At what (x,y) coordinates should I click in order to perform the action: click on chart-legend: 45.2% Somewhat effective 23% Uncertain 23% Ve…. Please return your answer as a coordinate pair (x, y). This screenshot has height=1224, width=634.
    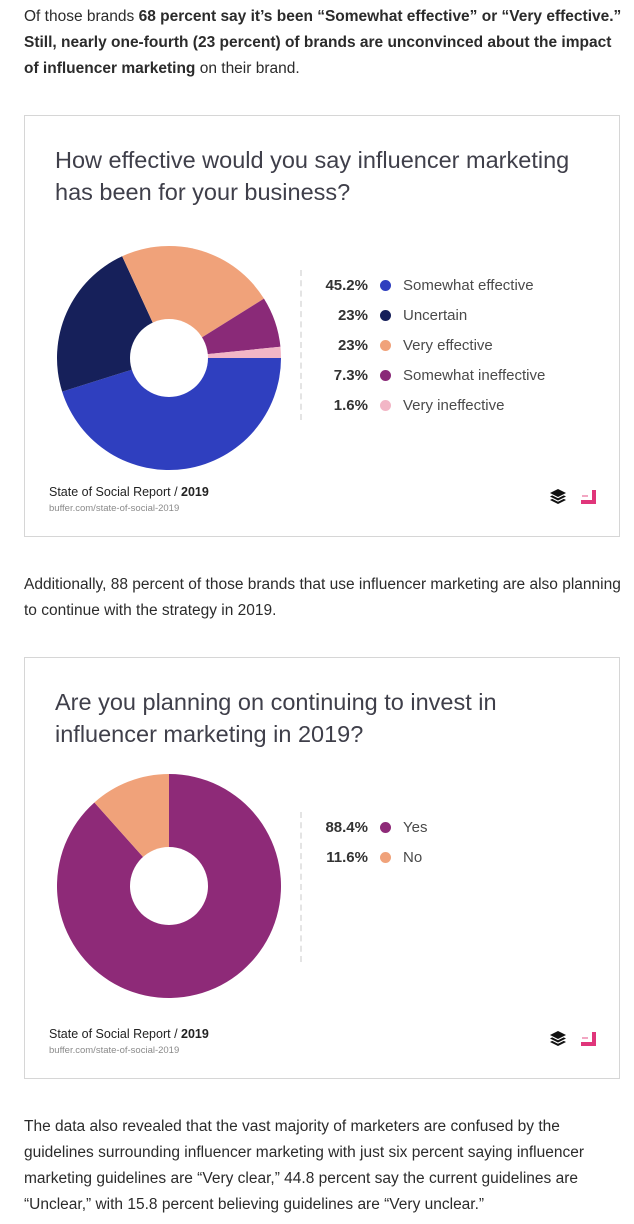
    Looking at the image, I should click on (422, 345).